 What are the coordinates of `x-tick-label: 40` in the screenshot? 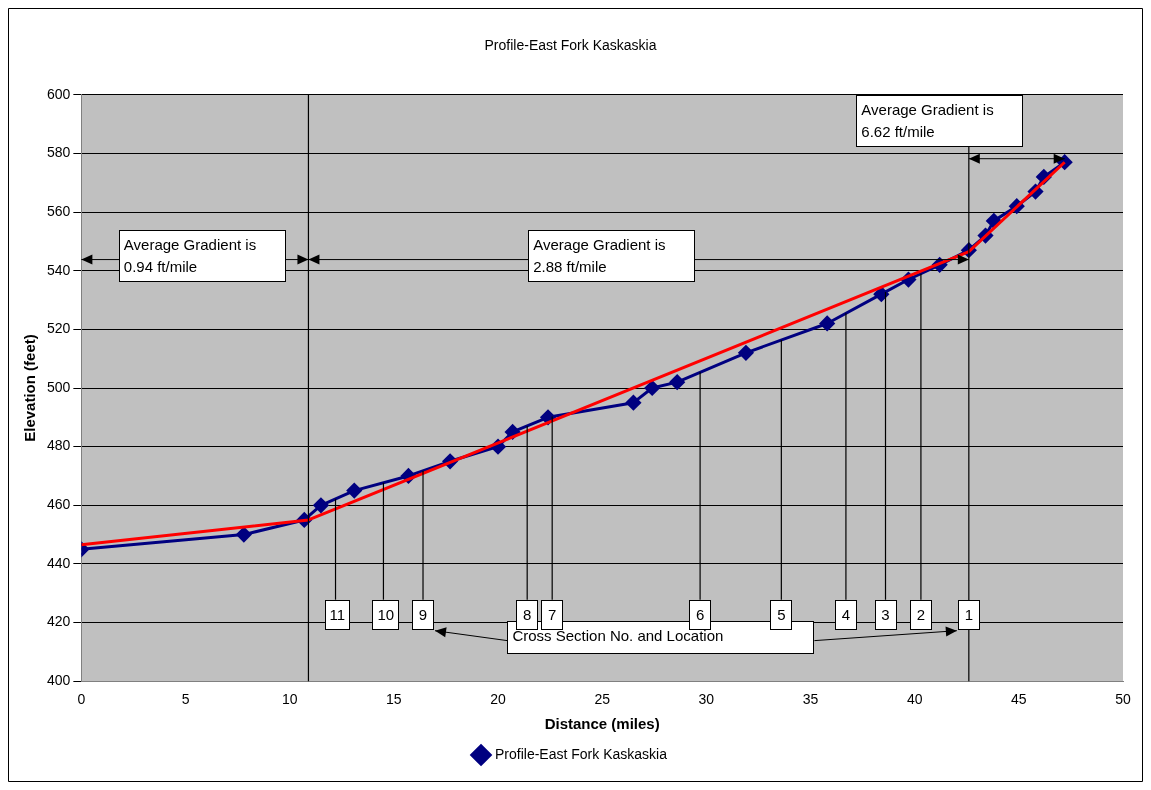 It's located at (914, 699).